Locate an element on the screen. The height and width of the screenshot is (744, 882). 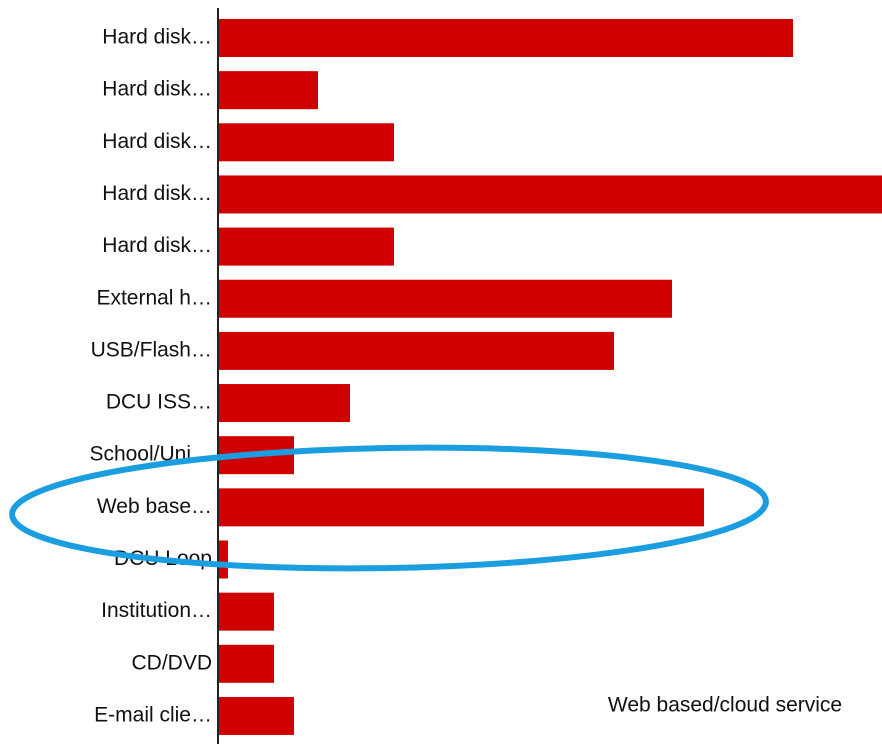
highlight-ellipse is located at coordinates (389, 508).